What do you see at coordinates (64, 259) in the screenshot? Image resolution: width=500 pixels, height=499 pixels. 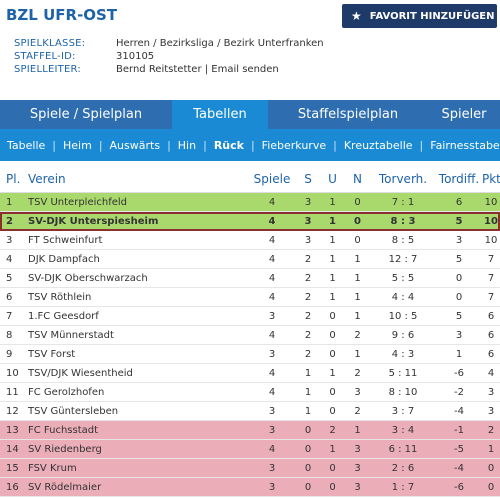 I see `cell-team: DJK Dampfach` at bounding box center [64, 259].